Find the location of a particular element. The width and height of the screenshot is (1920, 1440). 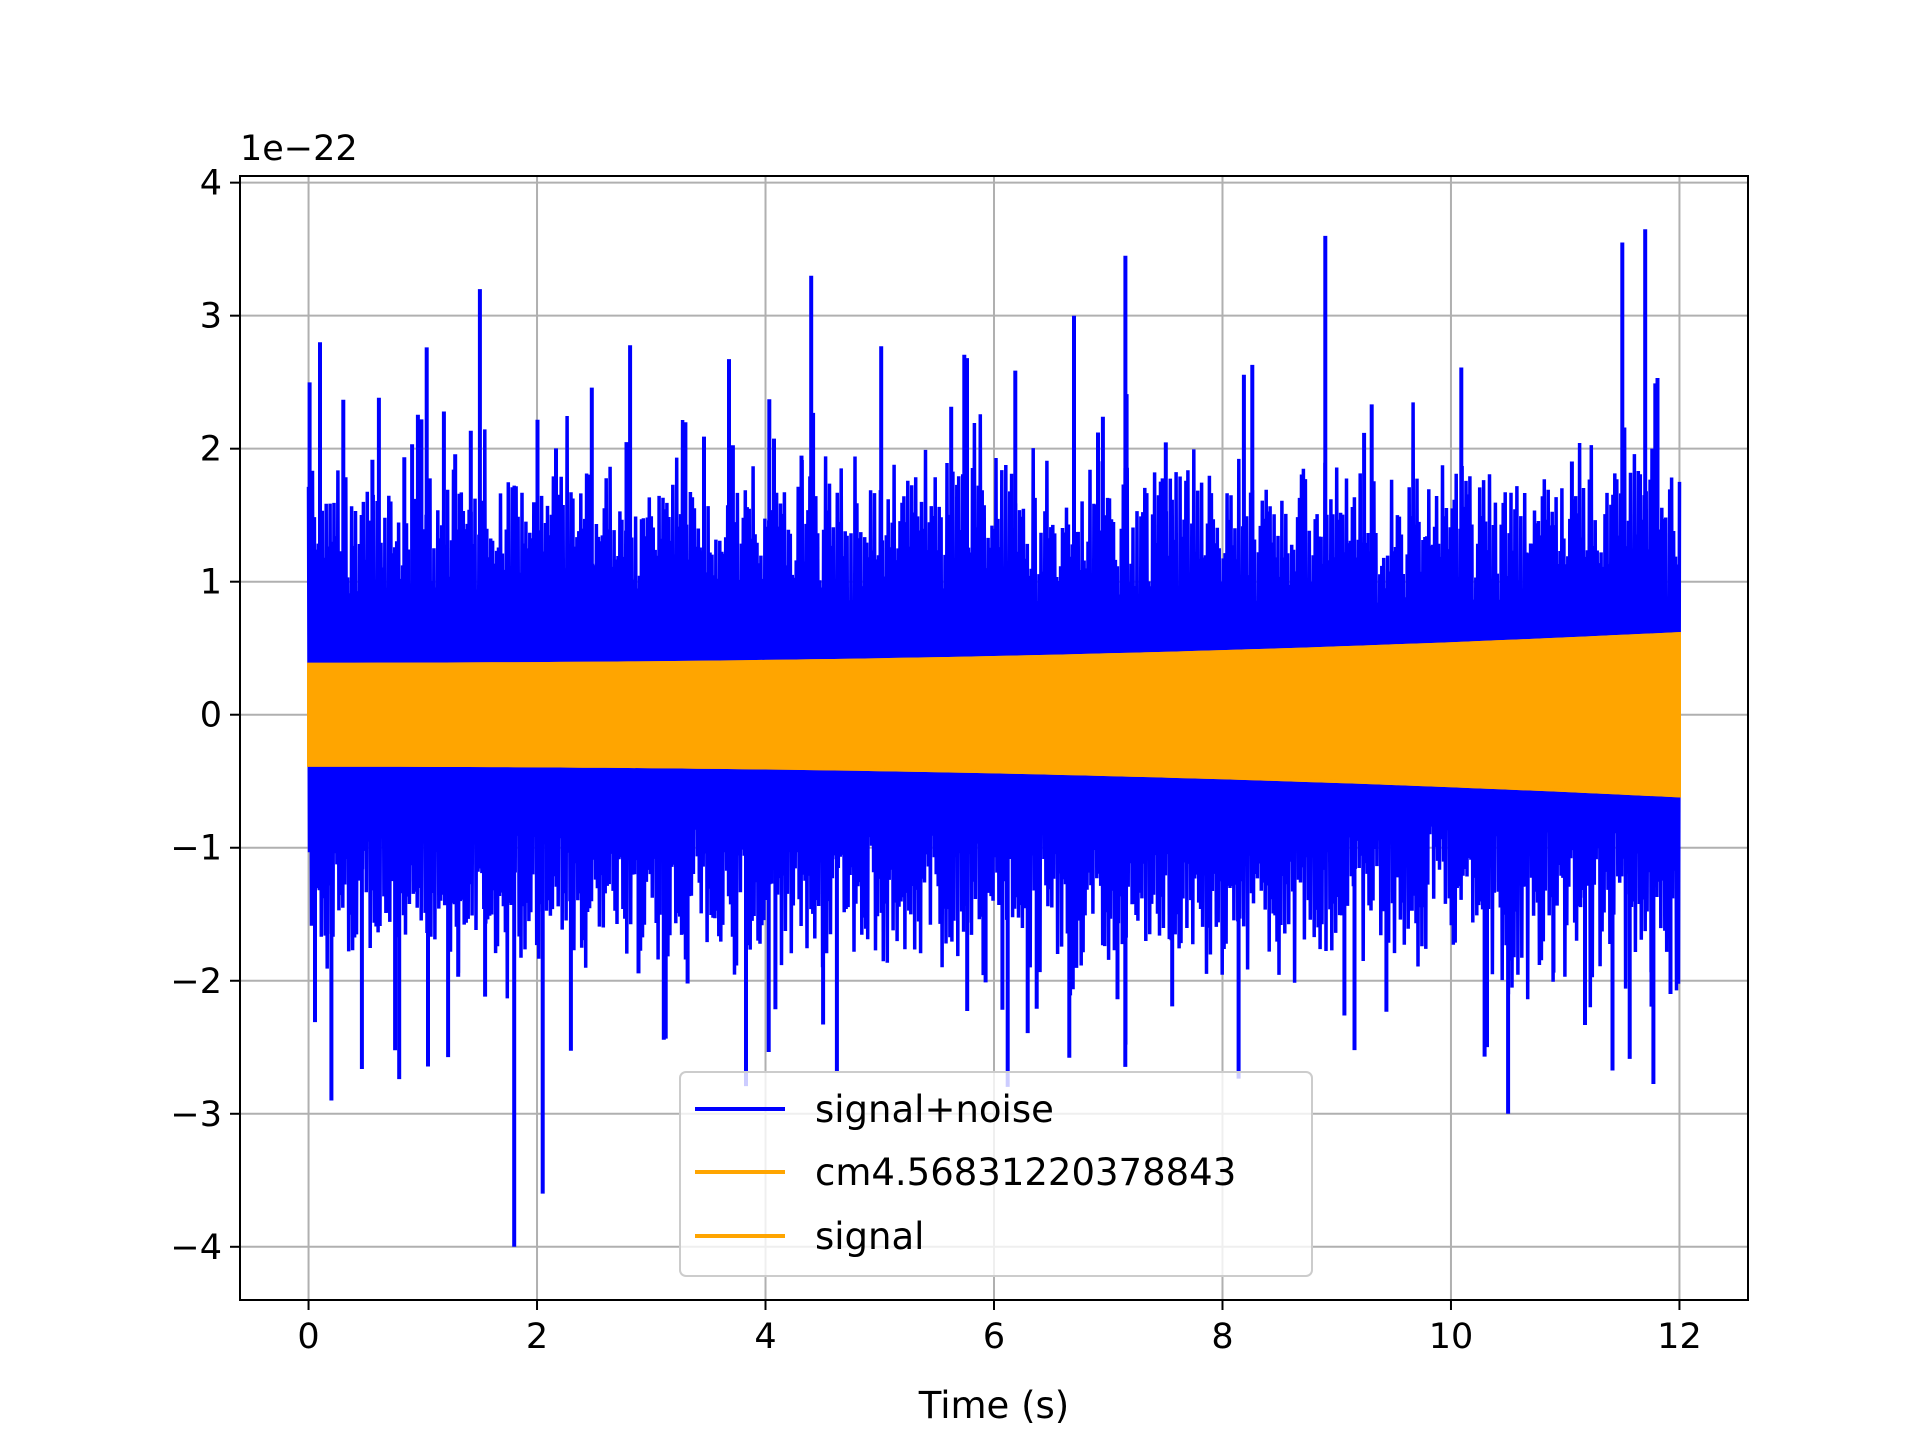

x-tick-label: 4 is located at coordinates (765, 1337).